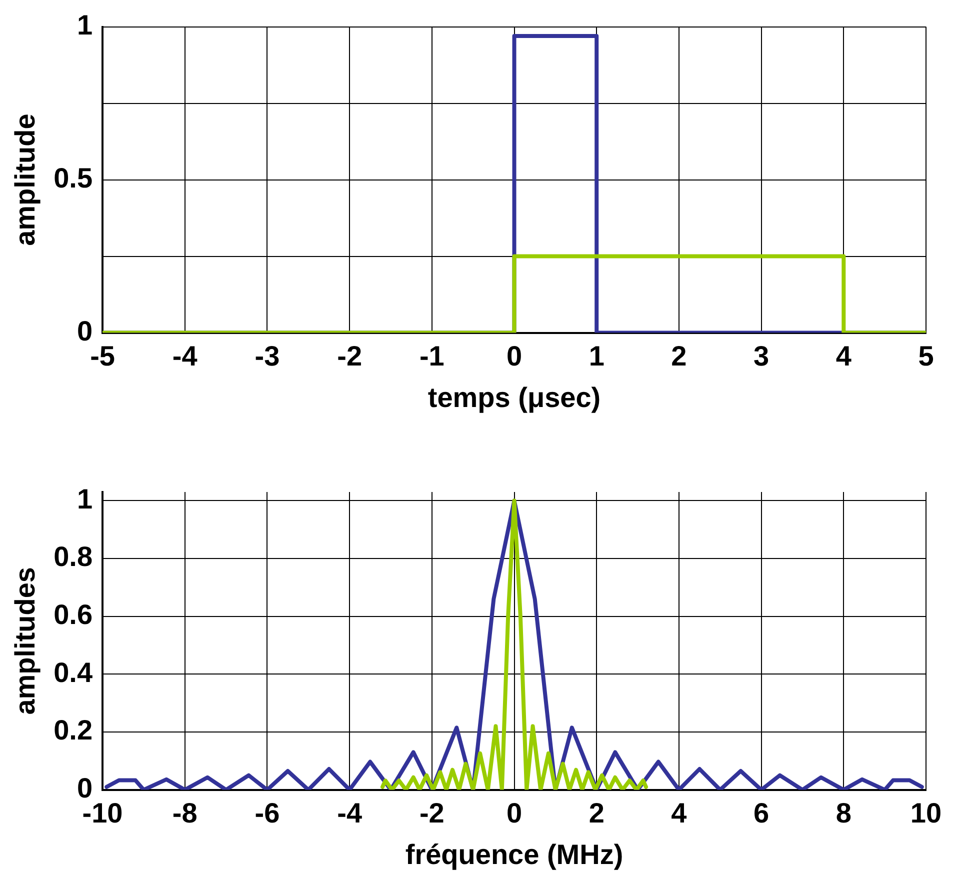 The image size is (956, 877). I want to click on x-tick-label: 6, so click(762, 812).